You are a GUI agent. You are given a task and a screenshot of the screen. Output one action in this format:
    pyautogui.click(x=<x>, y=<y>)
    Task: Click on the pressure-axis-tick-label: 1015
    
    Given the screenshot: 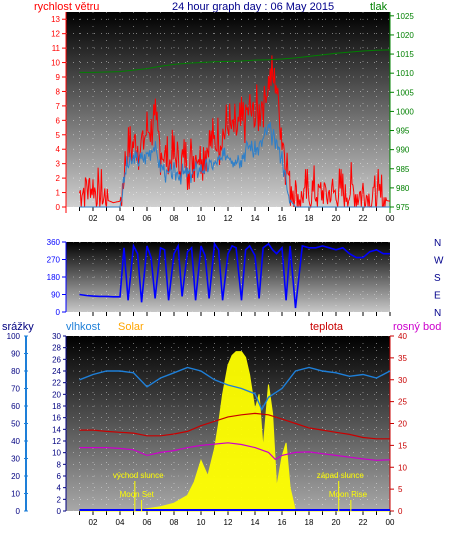 What is the action you would take?
    pyautogui.click(x=405, y=54)
    